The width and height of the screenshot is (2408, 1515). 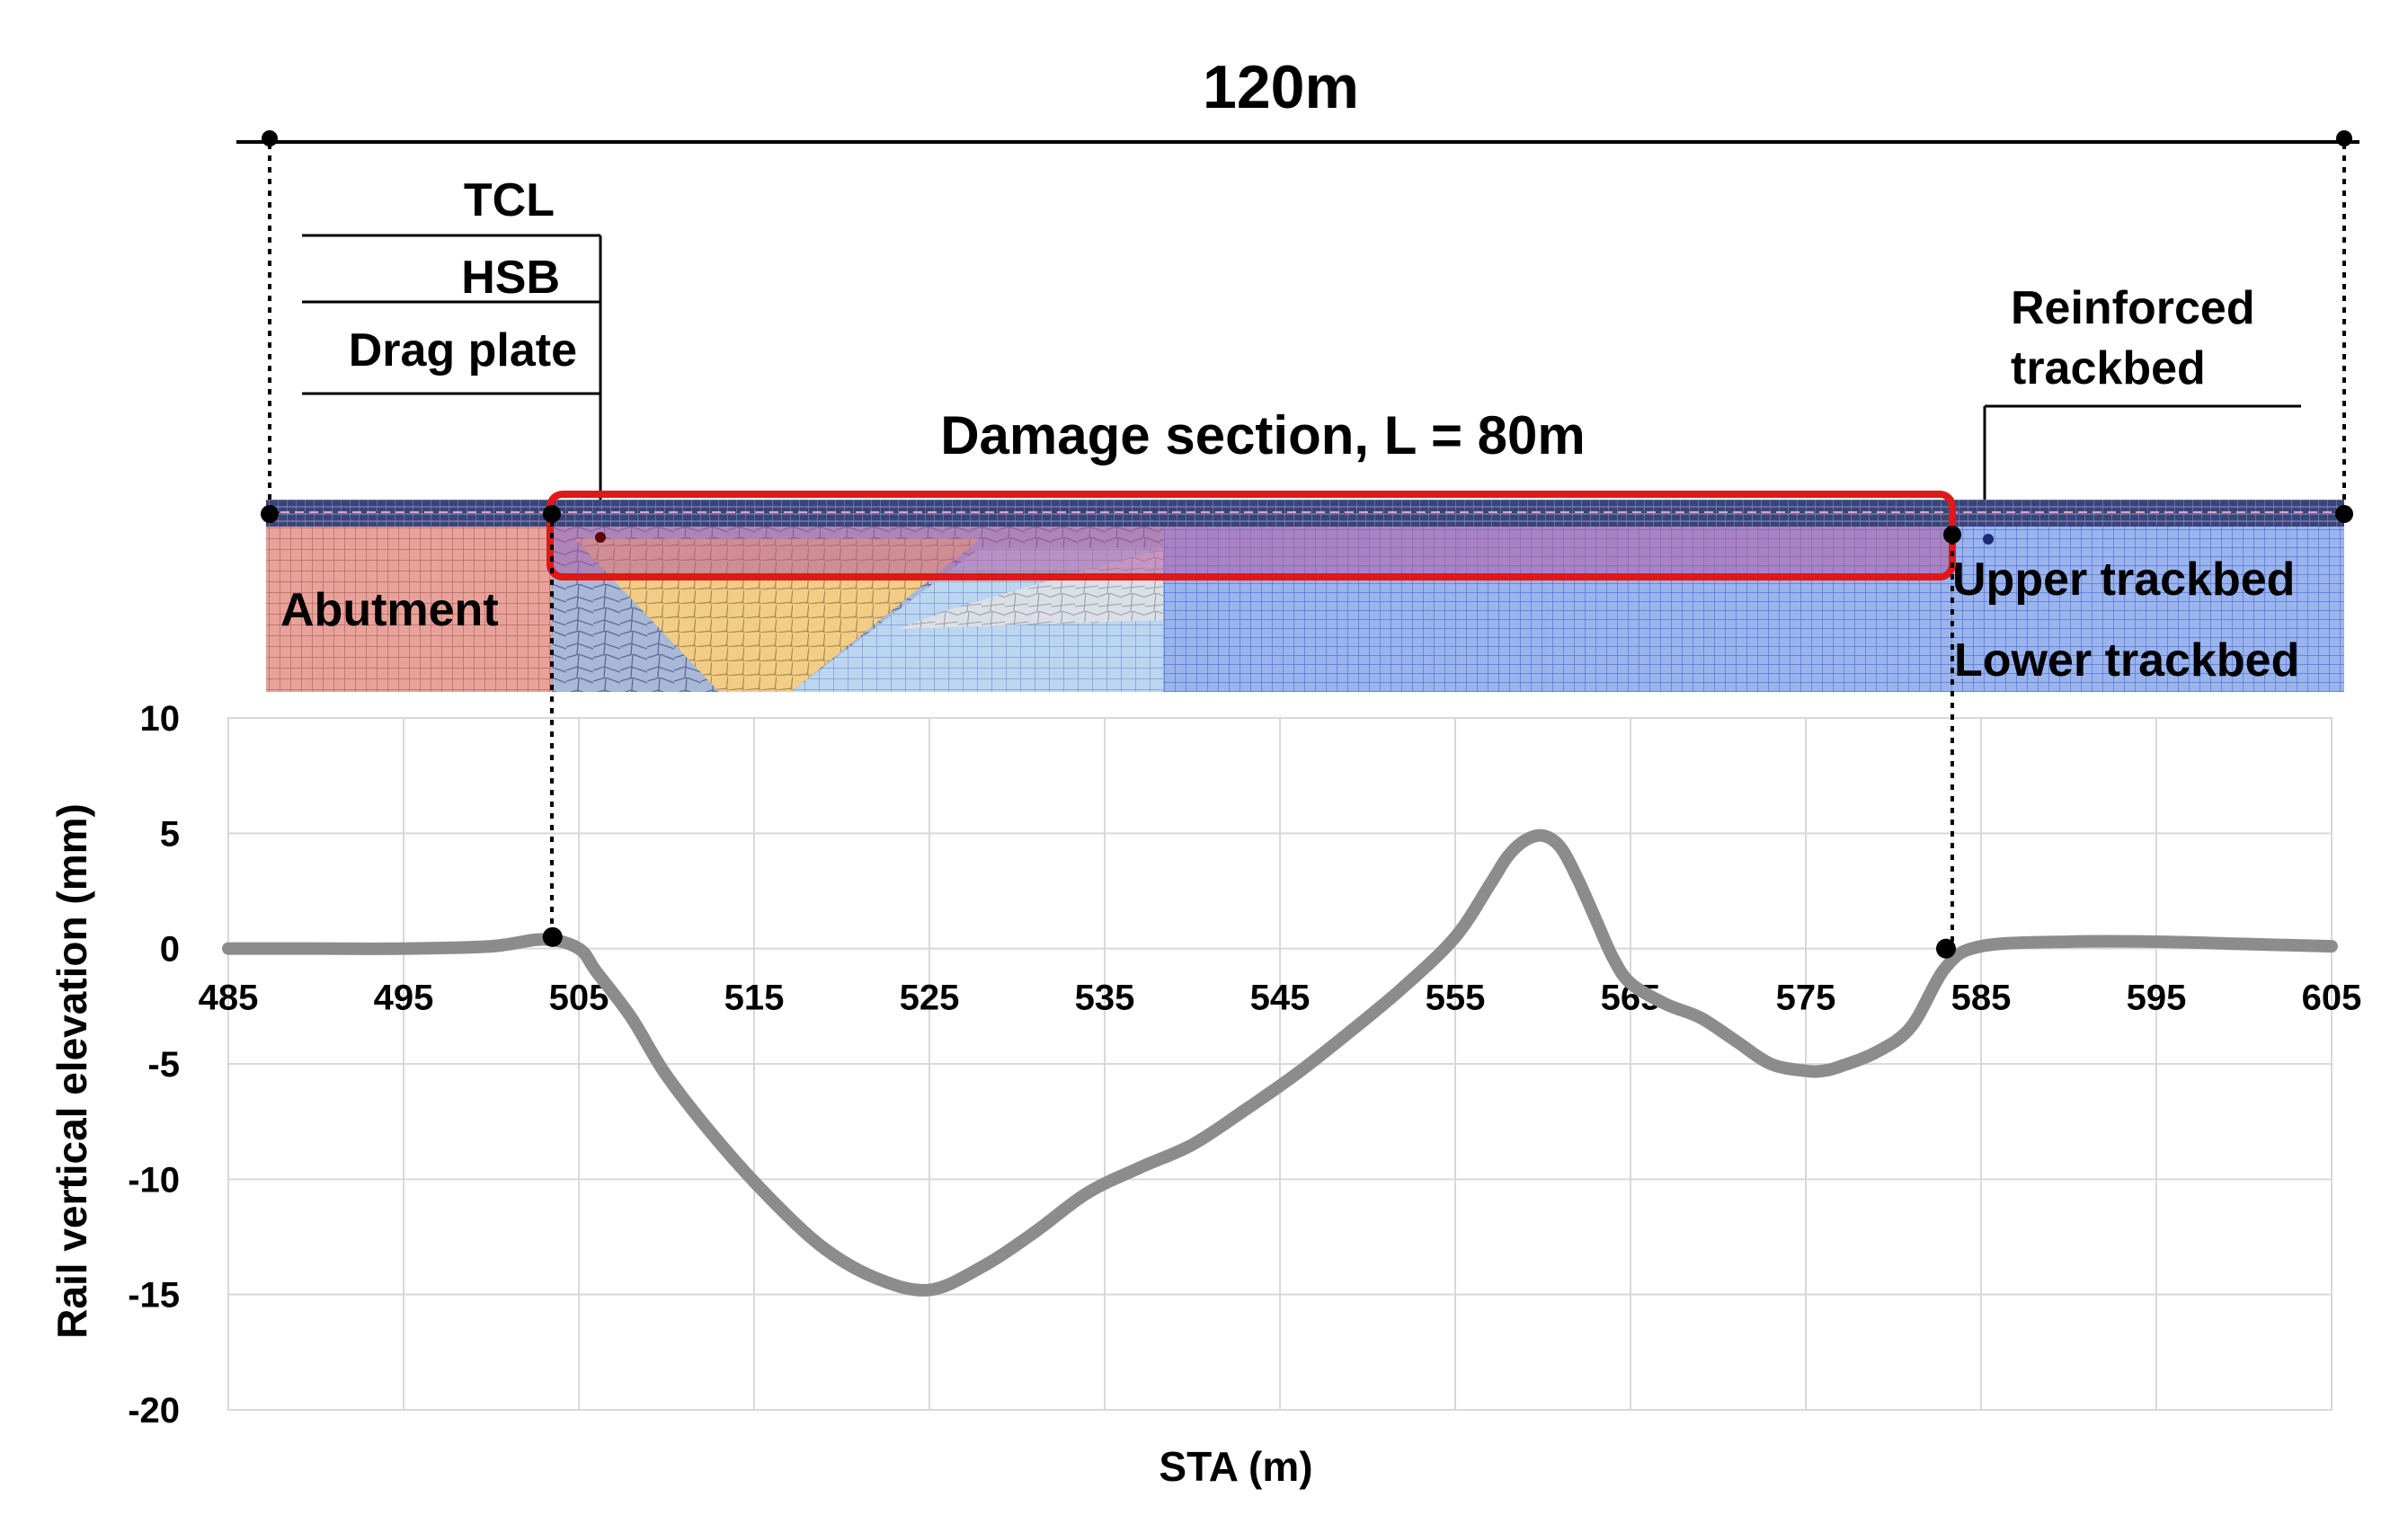 What do you see at coordinates (754, 999) in the screenshot?
I see `x-tick-label: 515` at bounding box center [754, 999].